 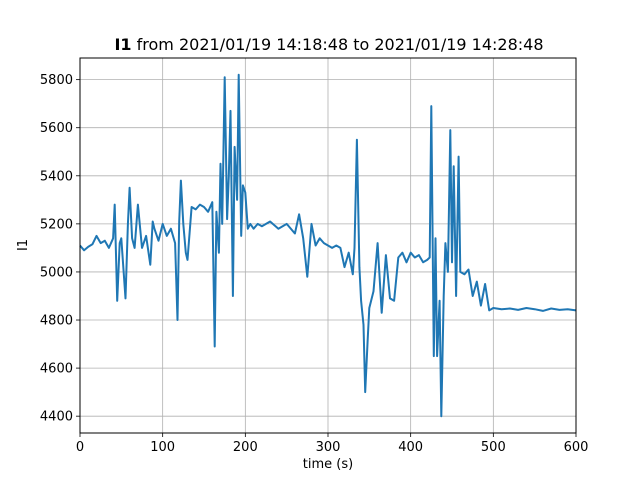 What do you see at coordinates (23, 245) in the screenshot?
I see `y-axis-label: I1` at bounding box center [23, 245].